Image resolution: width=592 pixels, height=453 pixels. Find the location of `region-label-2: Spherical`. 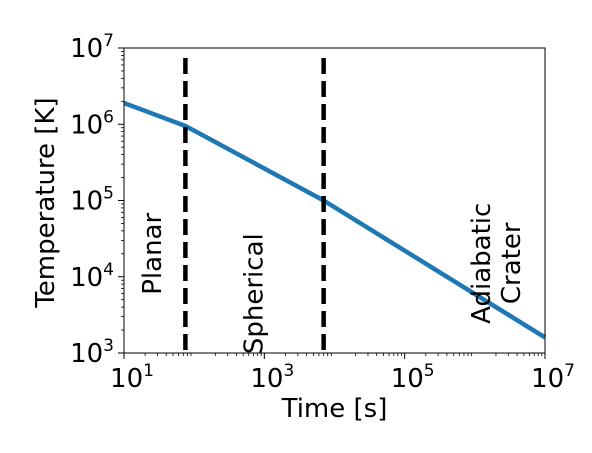

region-label-2: Spherical is located at coordinates (255, 293).